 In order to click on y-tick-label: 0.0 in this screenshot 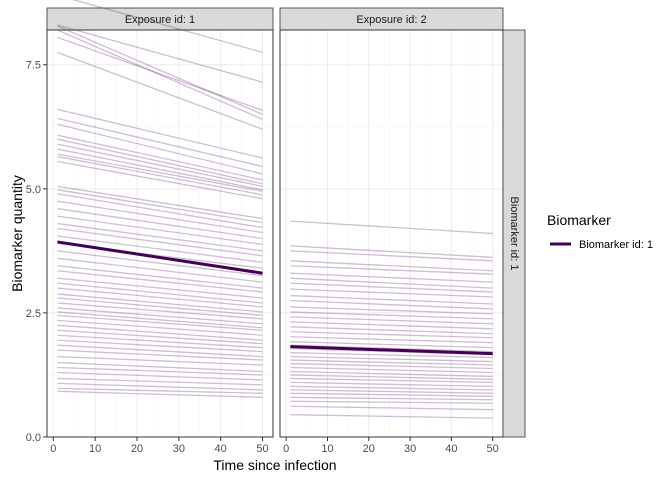, I will do `click(33, 438)`.